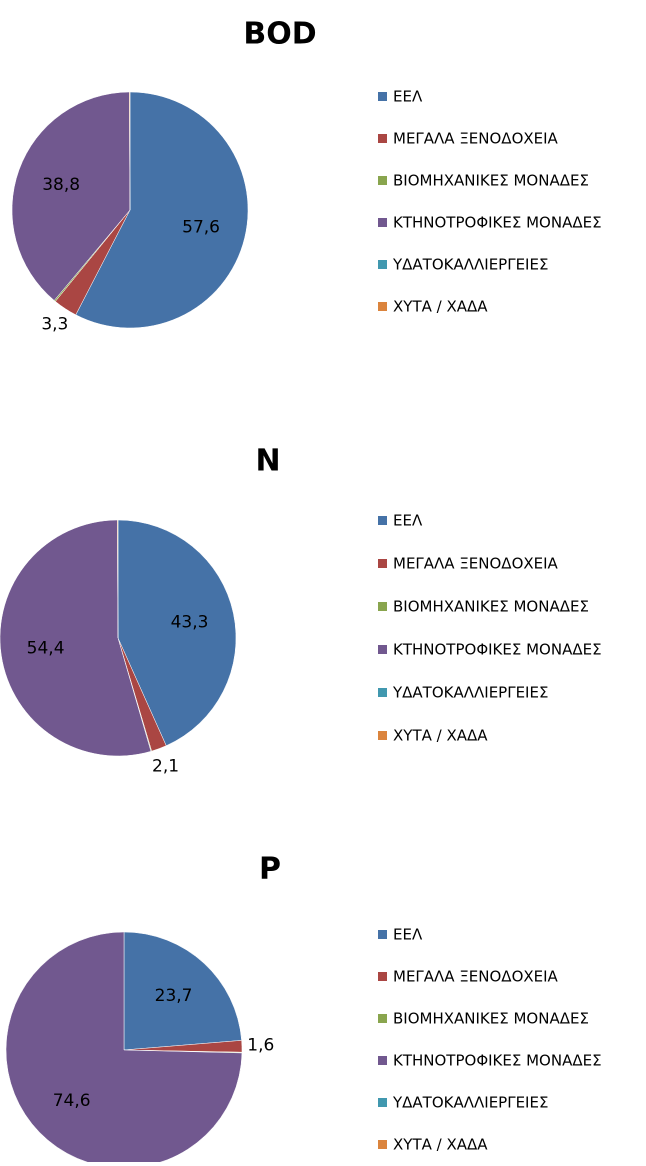 This screenshot has height=1166, width=646. What do you see at coordinates (61, 185) in the screenshot?
I see `data-label: 38,8` at bounding box center [61, 185].